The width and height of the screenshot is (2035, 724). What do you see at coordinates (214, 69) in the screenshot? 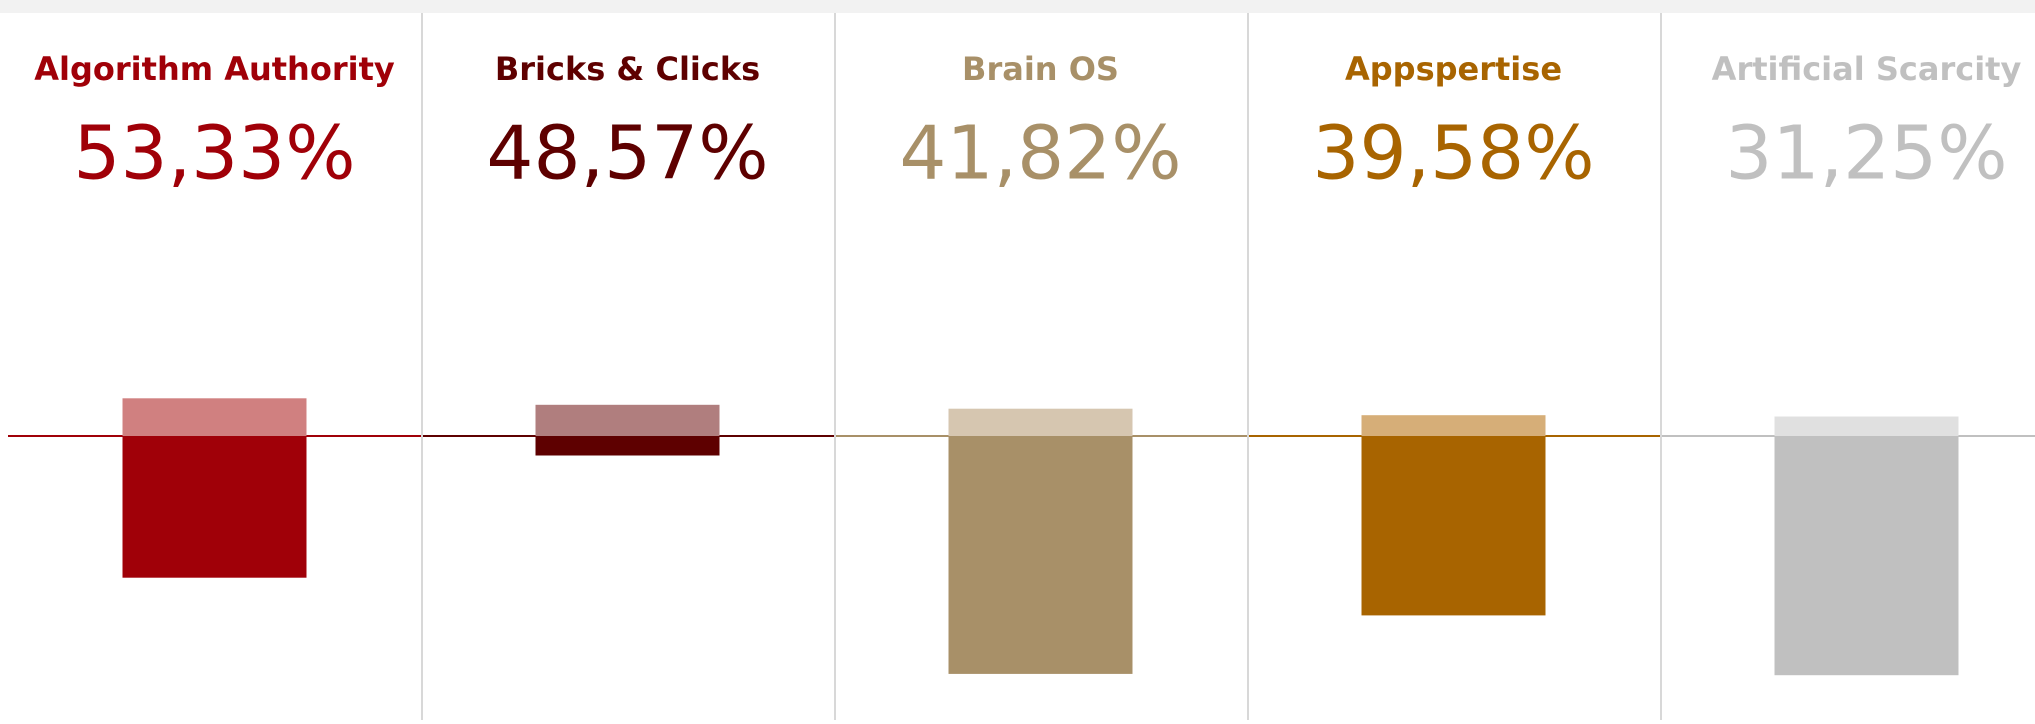
I see `category-label: Algorithm Authority` at bounding box center [214, 69].